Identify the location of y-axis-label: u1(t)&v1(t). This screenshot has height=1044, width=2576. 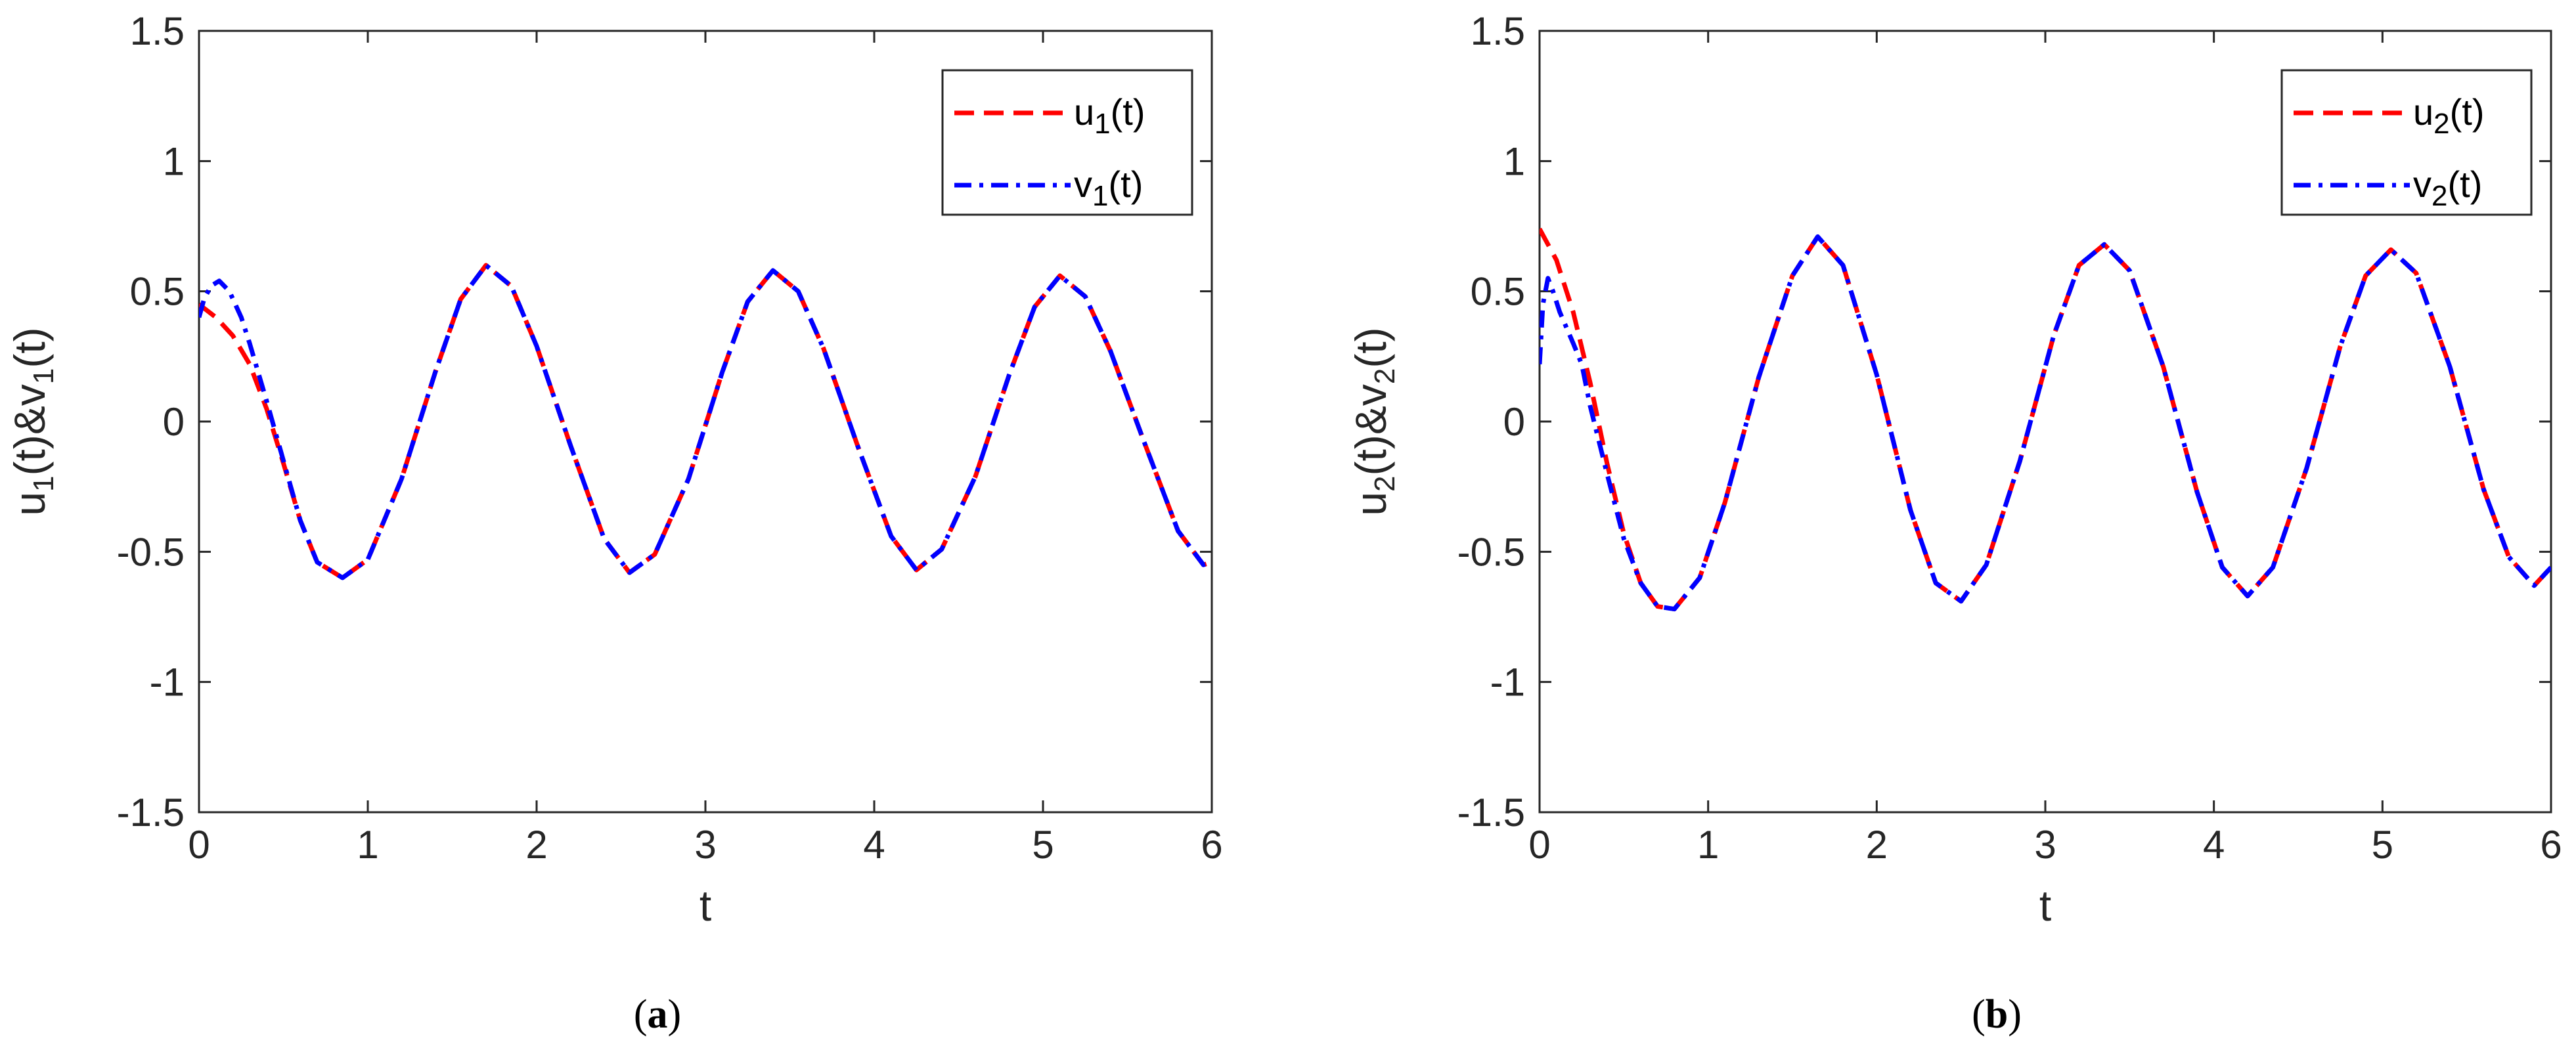
(32, 421).